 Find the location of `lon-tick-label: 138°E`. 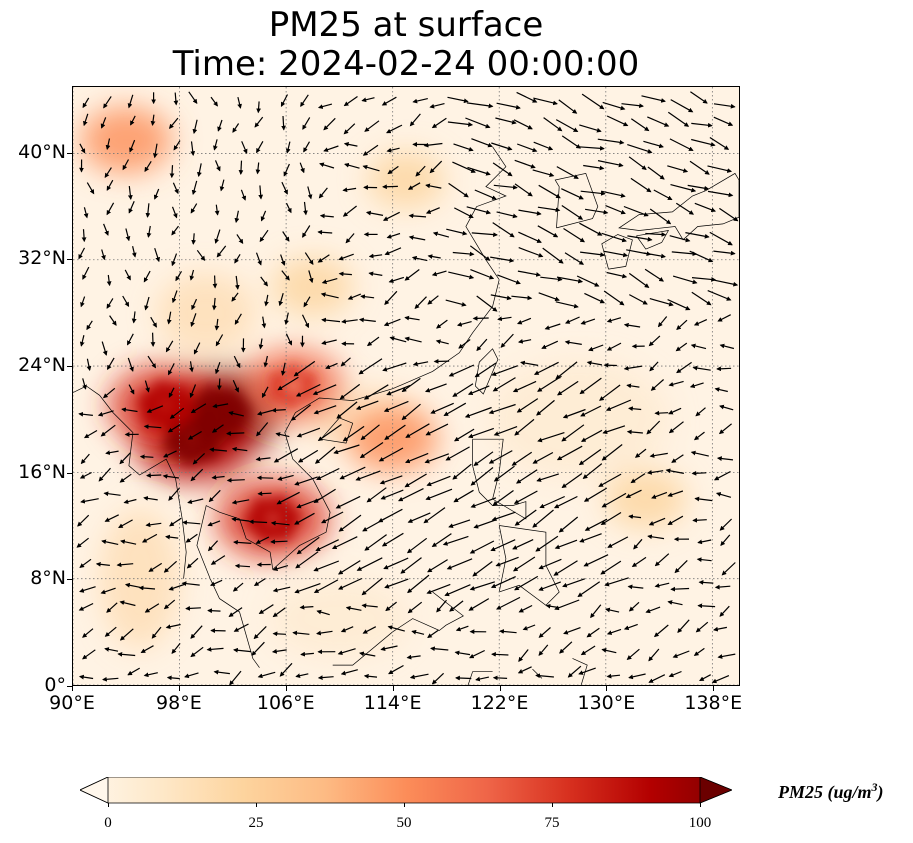

lon-tick-label: 138°E is located at coordinates (713, 703).